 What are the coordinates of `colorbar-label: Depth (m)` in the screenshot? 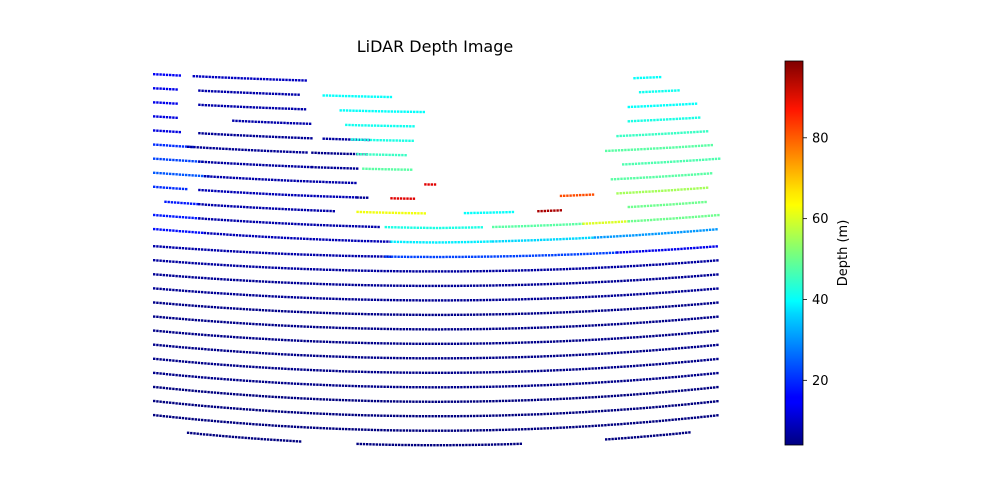 It's located at (843, 253).